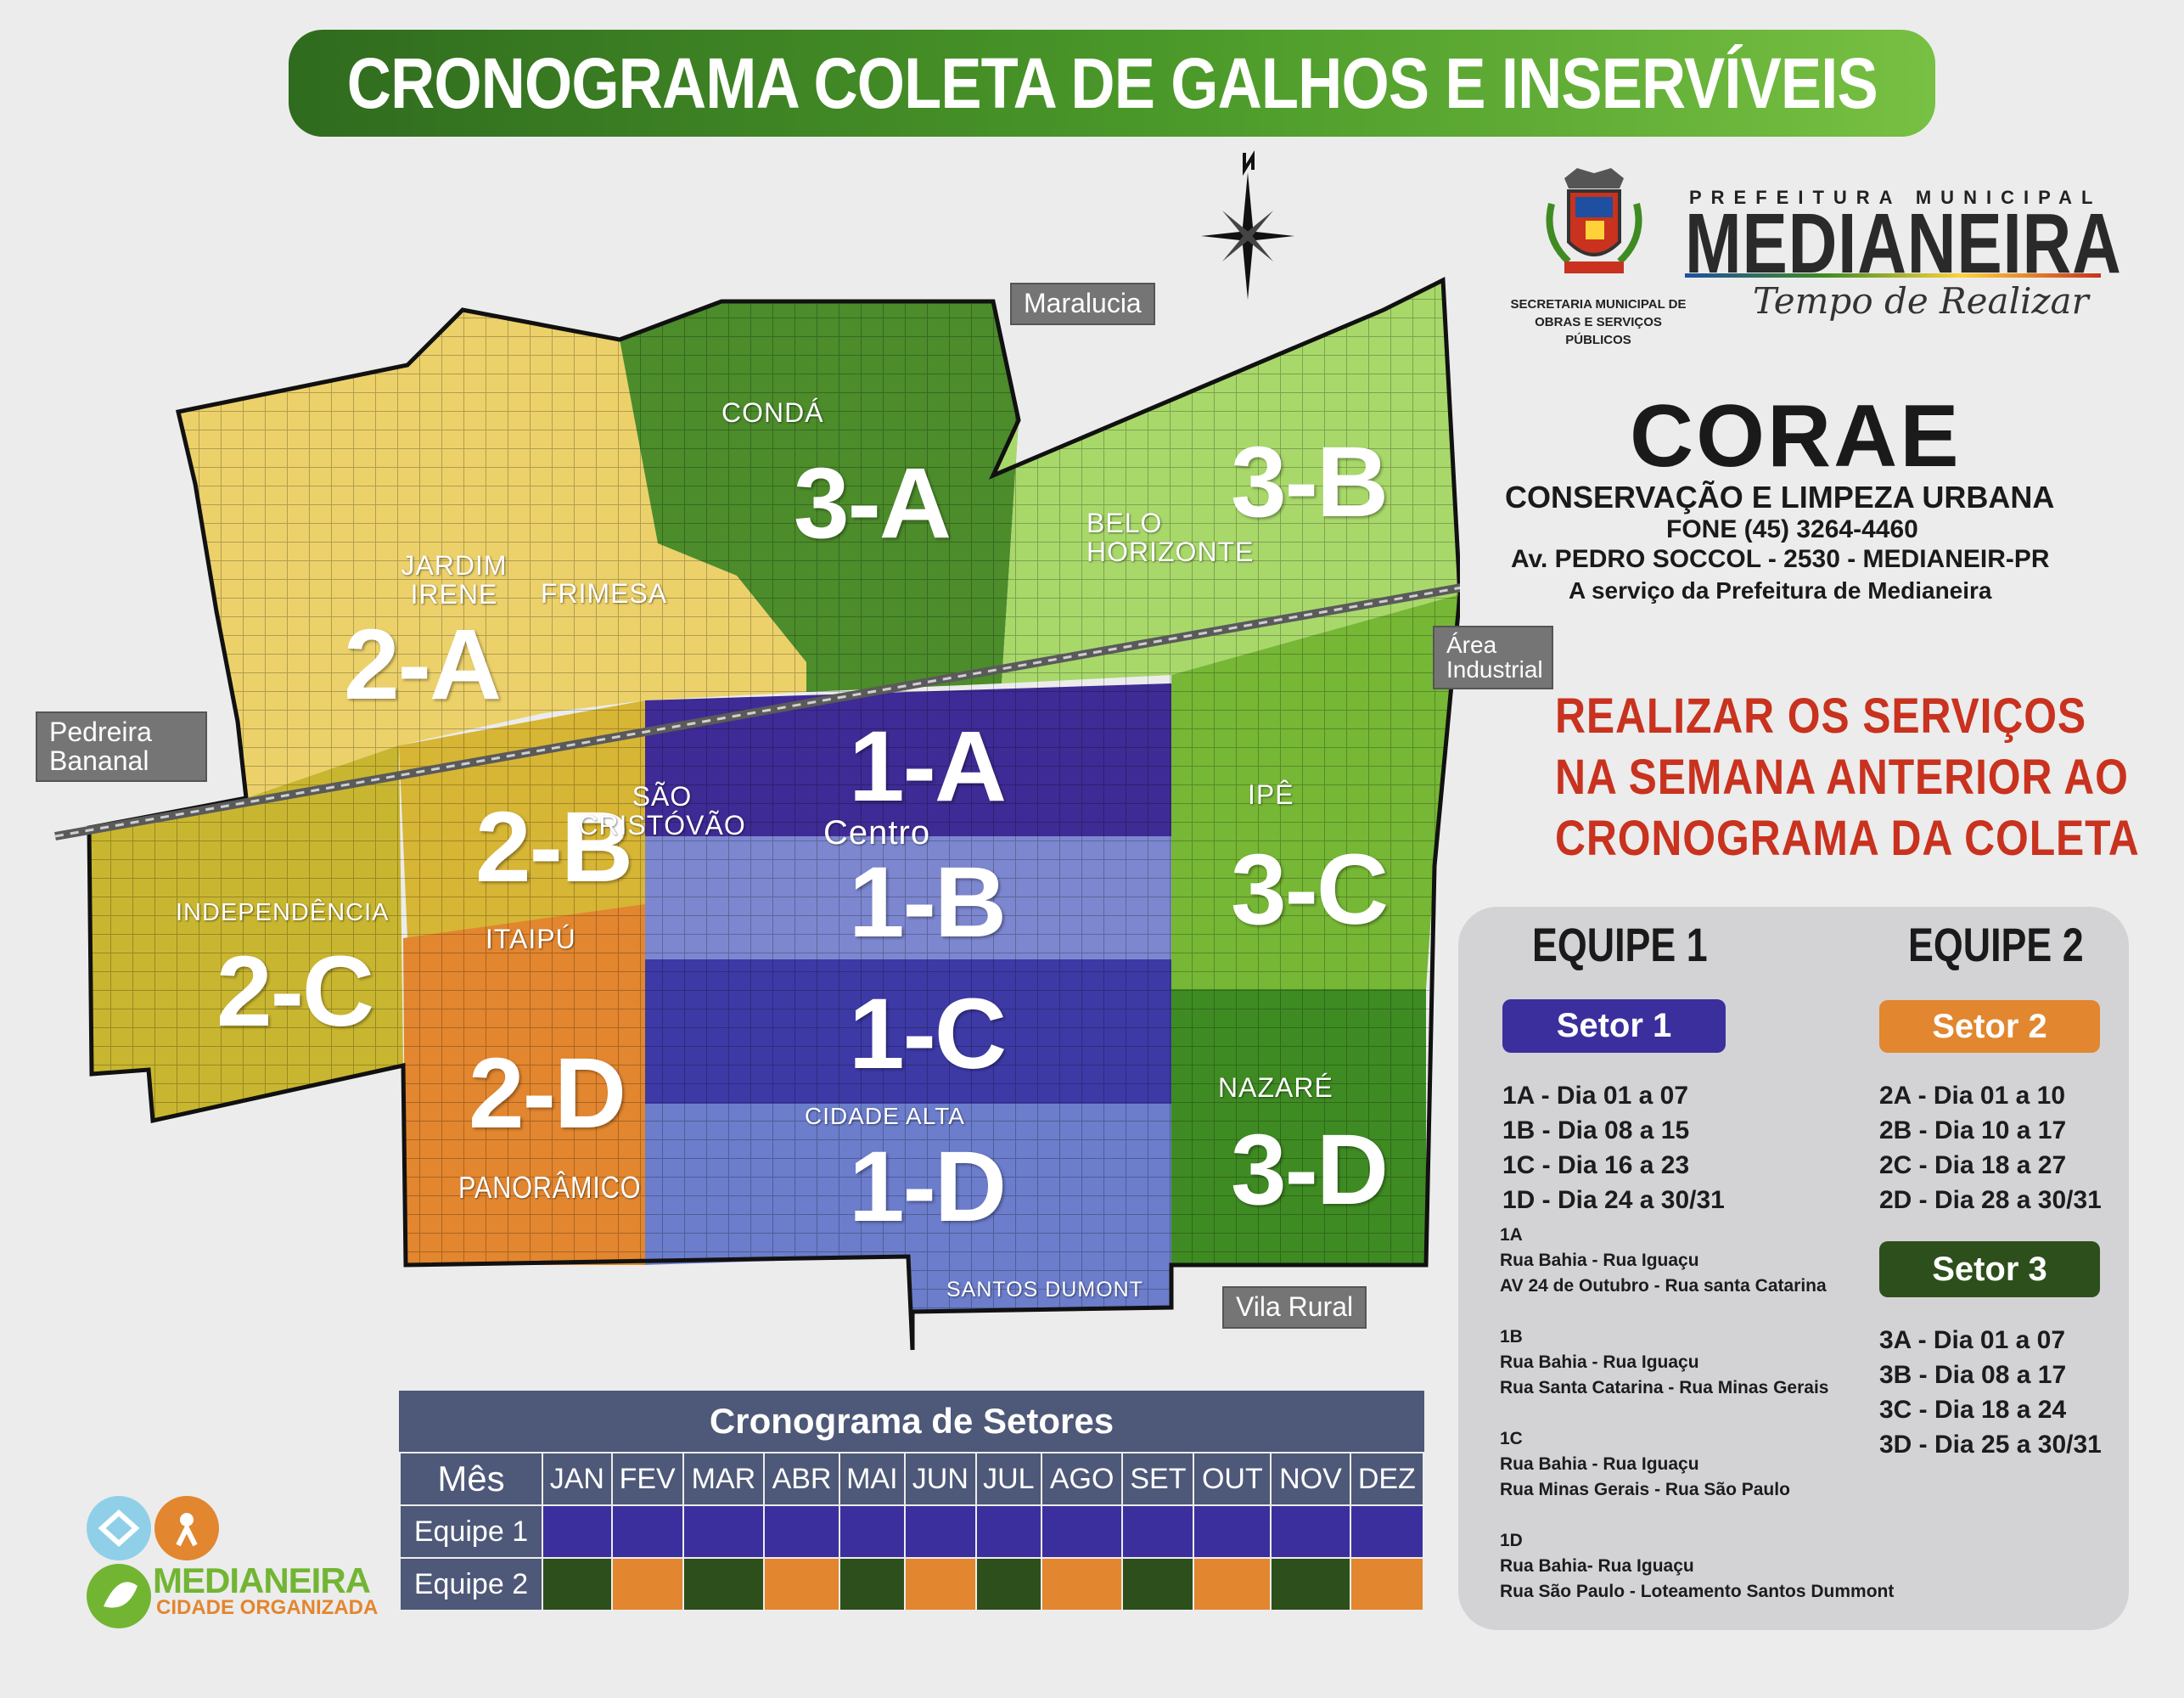  I want to click on equipe1-heading: EQUIPE 1, so click(1620, 944).